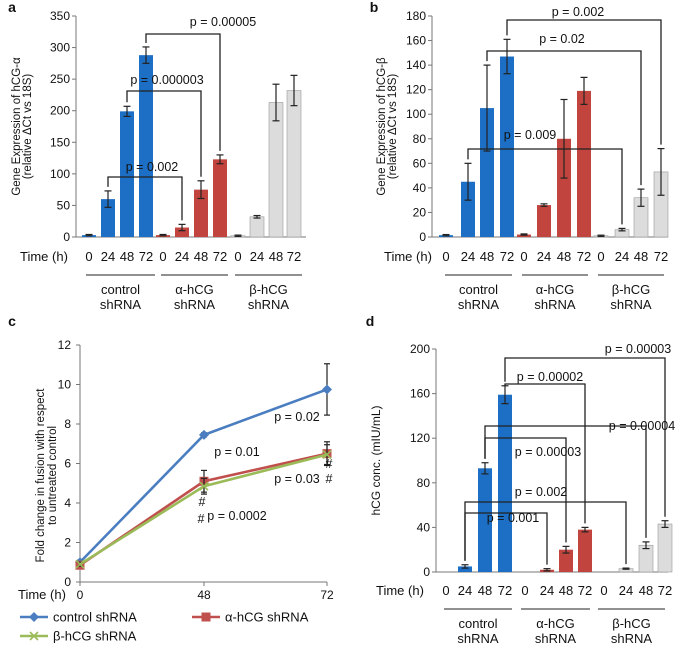  What do you see at coordinates (478, 289) in the screenshot?
I see `panel-b-group-label: control` at bounding box center [478, 289].